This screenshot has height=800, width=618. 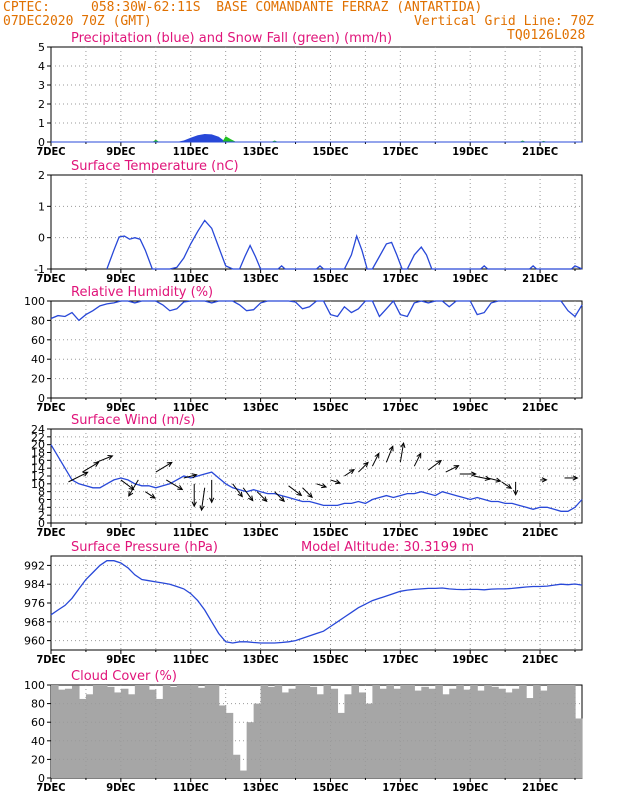 I want to click on cloud-ytick-label: 80, so click(x=38, y=704).